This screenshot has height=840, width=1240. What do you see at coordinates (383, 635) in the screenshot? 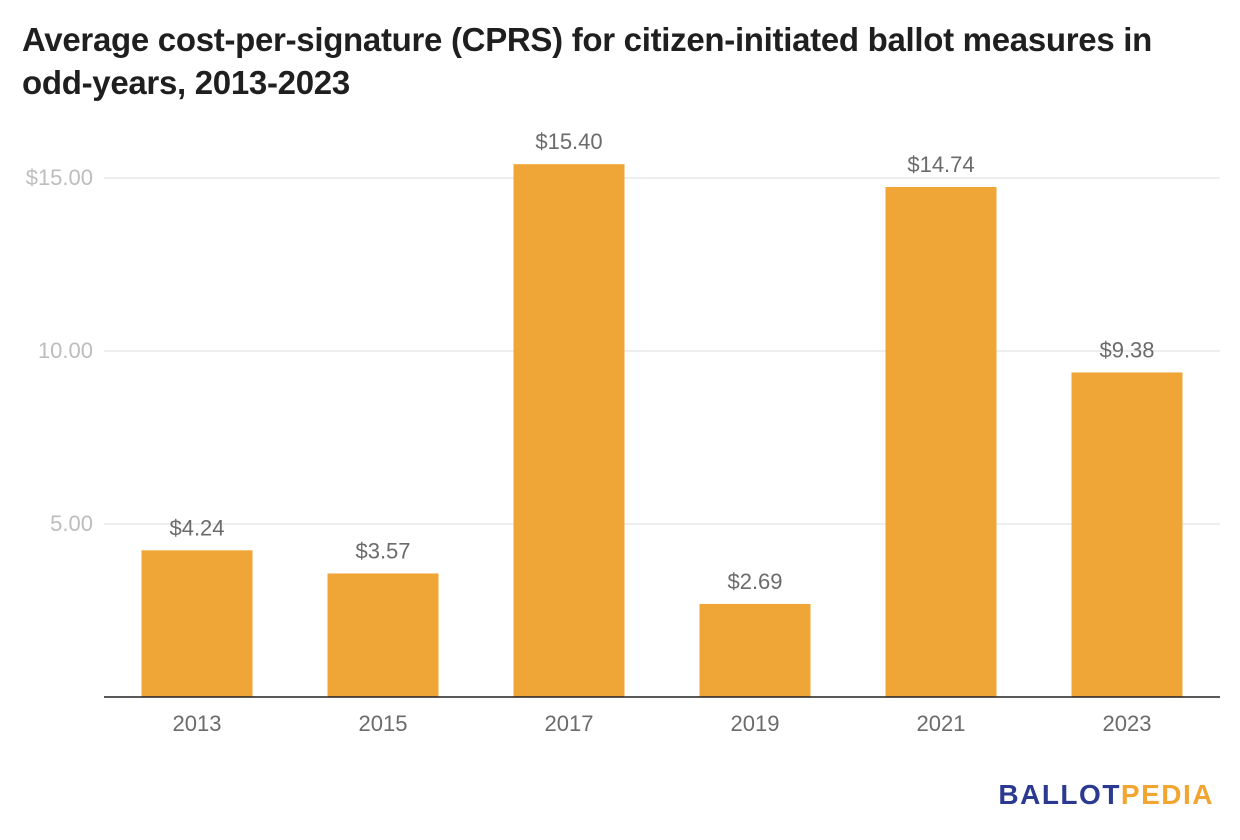
I see `bar-2015` at bounding box center [383, 635].